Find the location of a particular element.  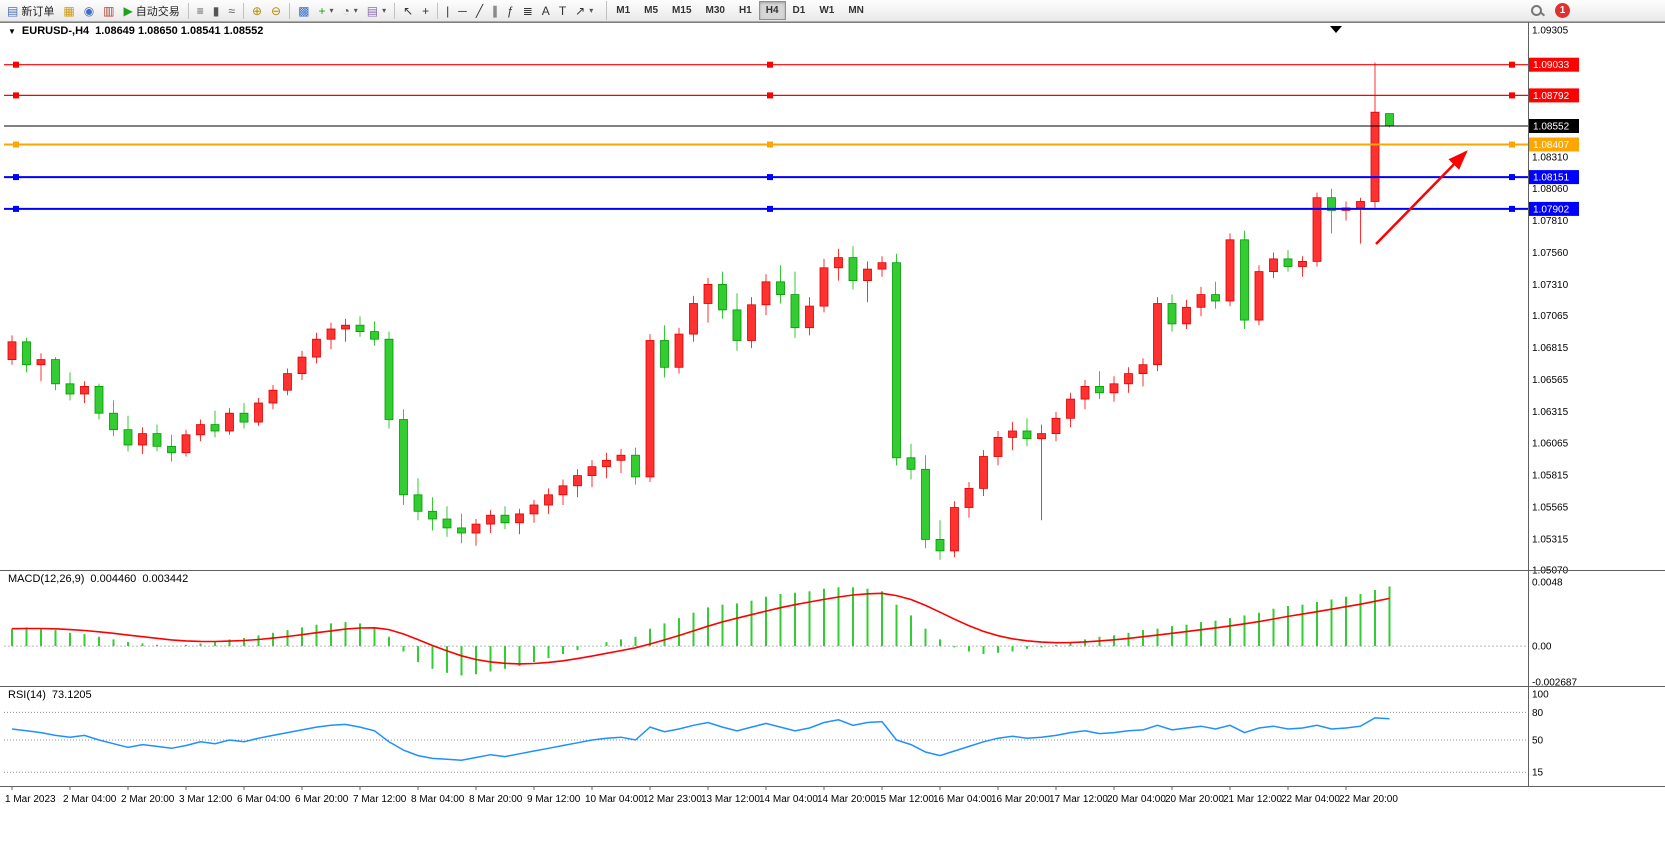

notification-badge: 1 is located at coordinates (1562, 10).